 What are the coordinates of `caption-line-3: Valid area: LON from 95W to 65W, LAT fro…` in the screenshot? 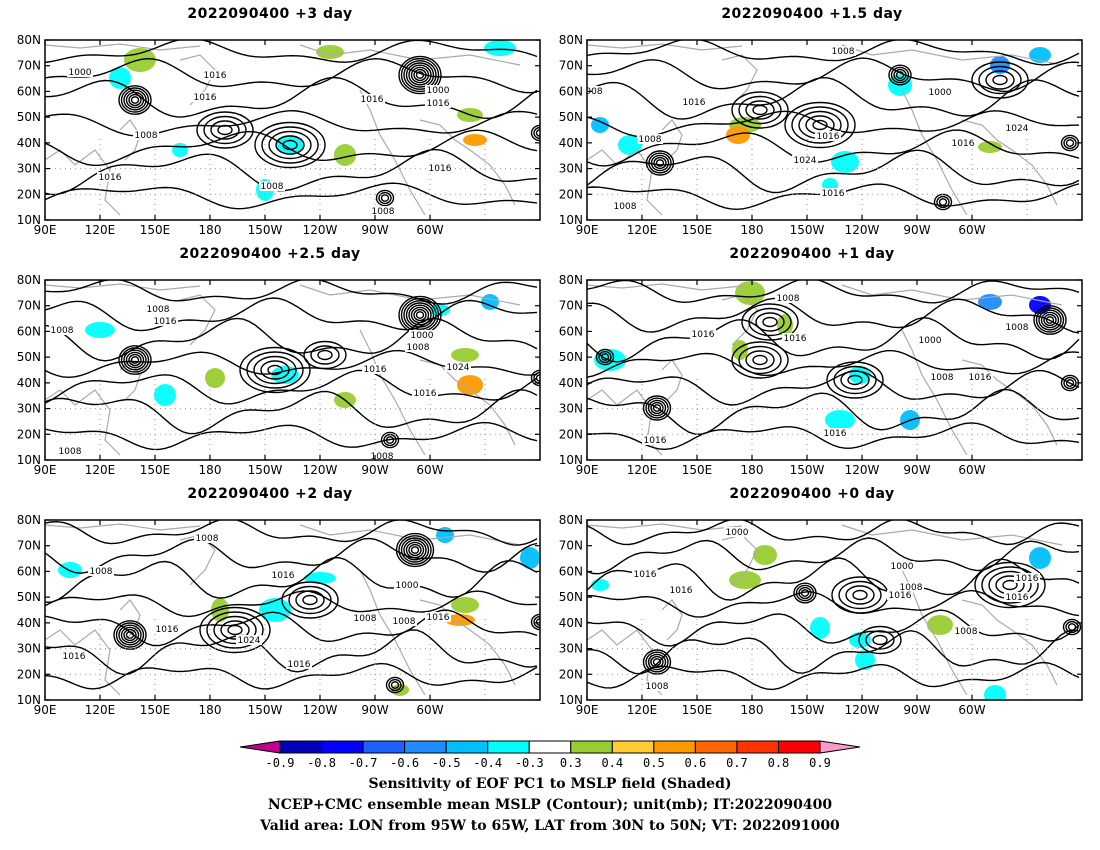 It's located at (550, 826).